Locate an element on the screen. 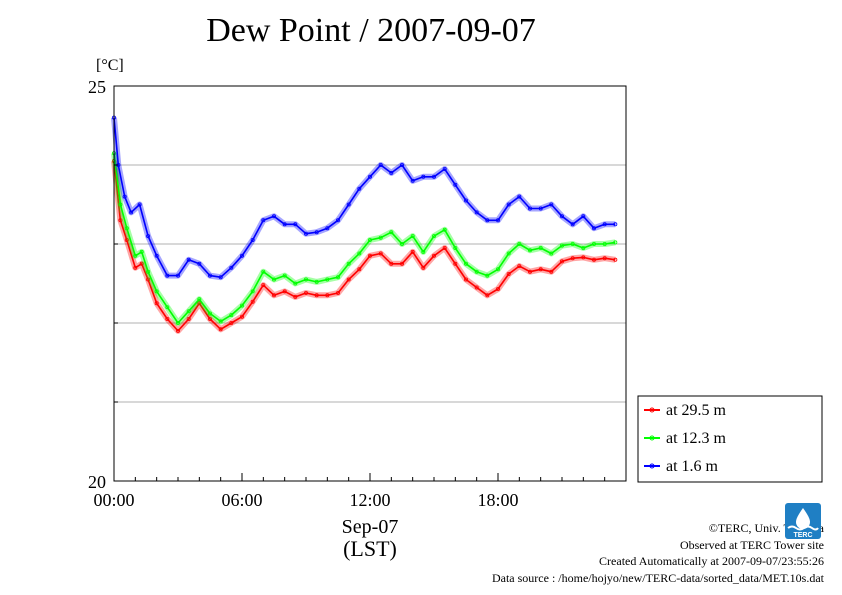 The image size is (842, 595). legend-label: at 1.6 m is located at coordinates (692, 466).